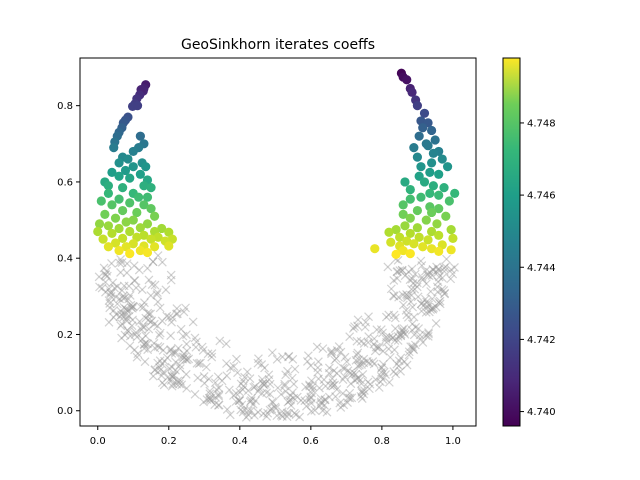 The width and height of the screenshot is (640, 480). Describe the element at coordinates (169, 441) in the screenshot. I see `x-tick-label: 0.2` at that location.